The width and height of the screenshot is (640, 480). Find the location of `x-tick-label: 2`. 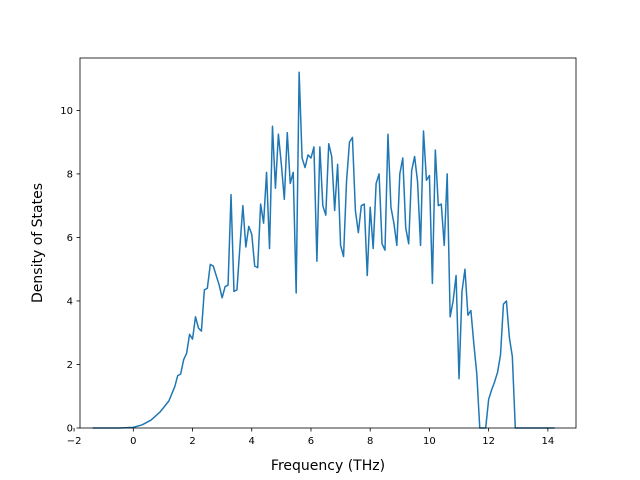

x-tick-label: 2 is located at coordinates (192, 441).